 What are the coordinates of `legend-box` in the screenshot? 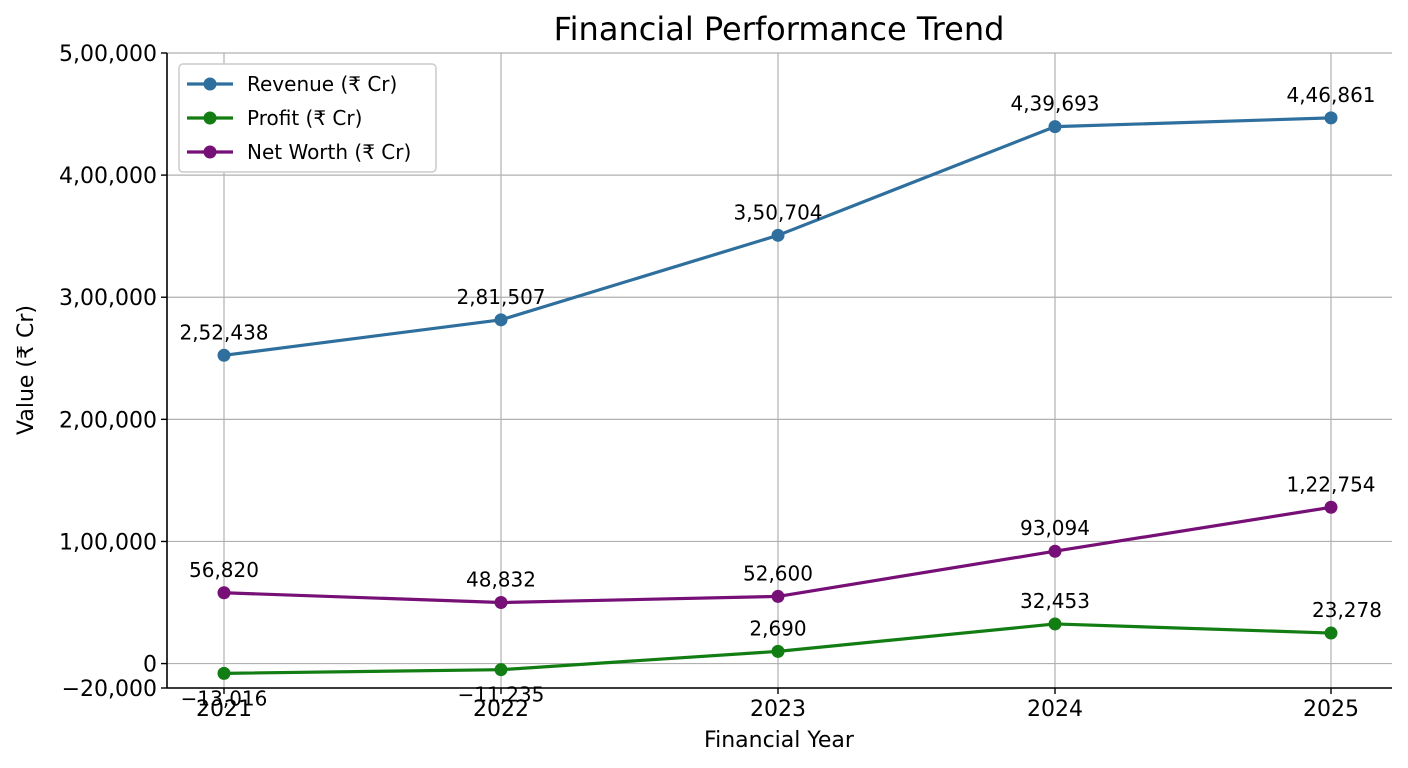 It's located at (307, 118).